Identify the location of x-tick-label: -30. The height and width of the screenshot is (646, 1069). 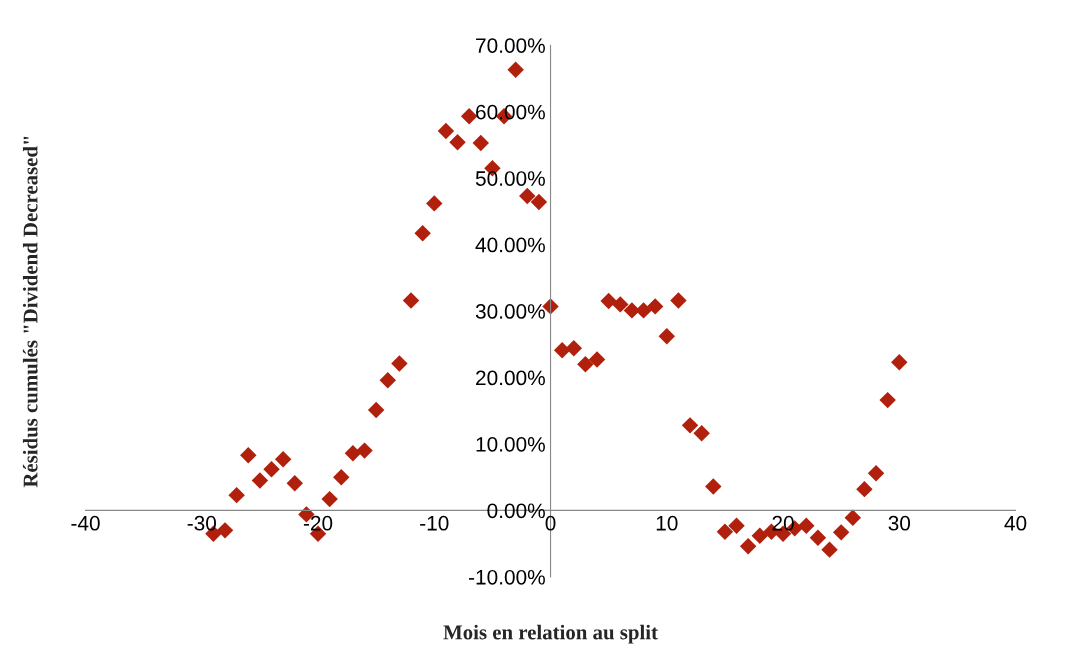
(202, 523).